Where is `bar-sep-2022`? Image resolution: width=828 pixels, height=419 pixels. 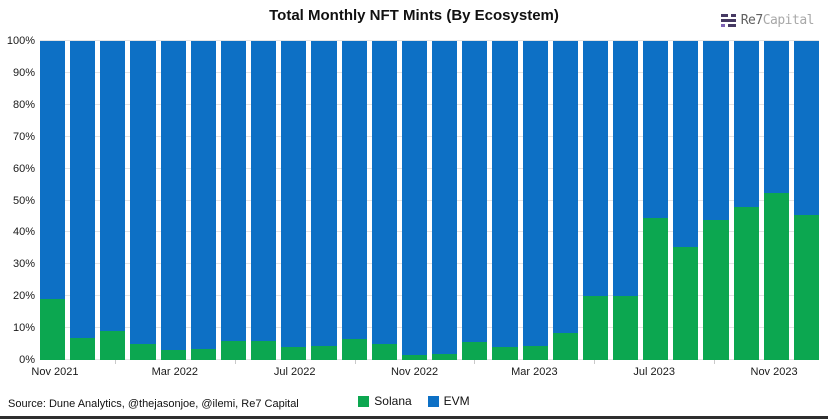
bar-sep-2022 is located at coordinates (354, 200).